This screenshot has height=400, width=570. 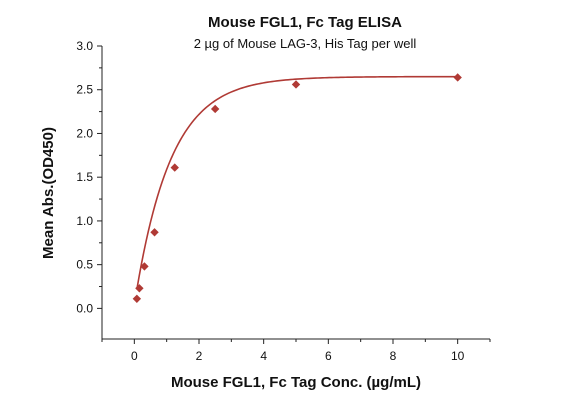 What do you see at coordinates (84, 265) in the screenshot?
I see `y-tick-label: 0.5` at bounding box center [84, 265].